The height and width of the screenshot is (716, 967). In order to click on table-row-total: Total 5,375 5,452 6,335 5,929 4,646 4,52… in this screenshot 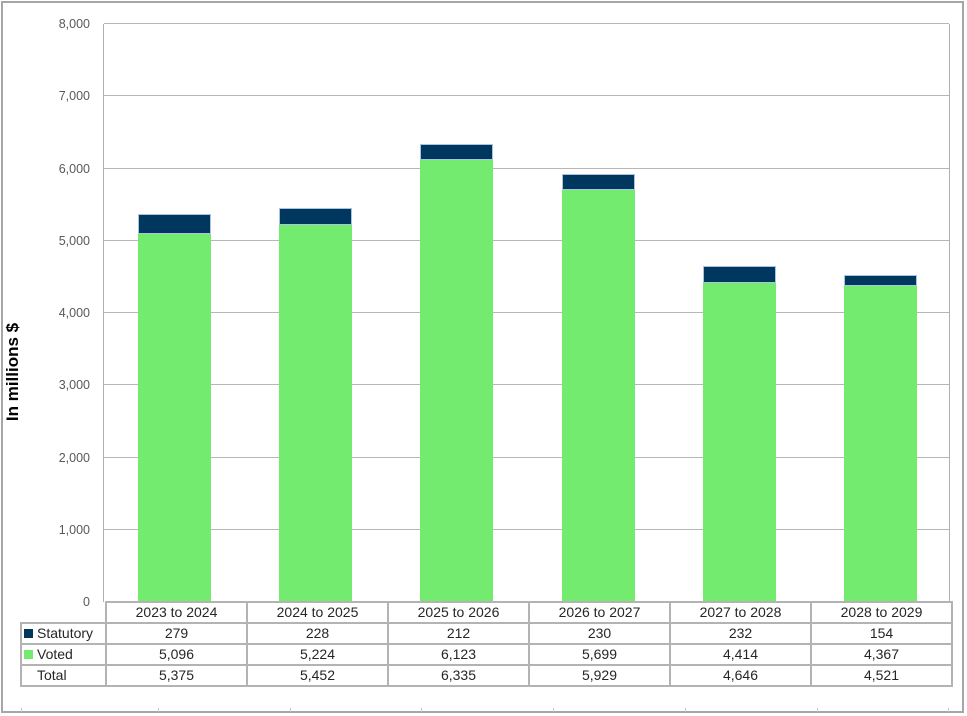, I will do `click(486, 675)`.